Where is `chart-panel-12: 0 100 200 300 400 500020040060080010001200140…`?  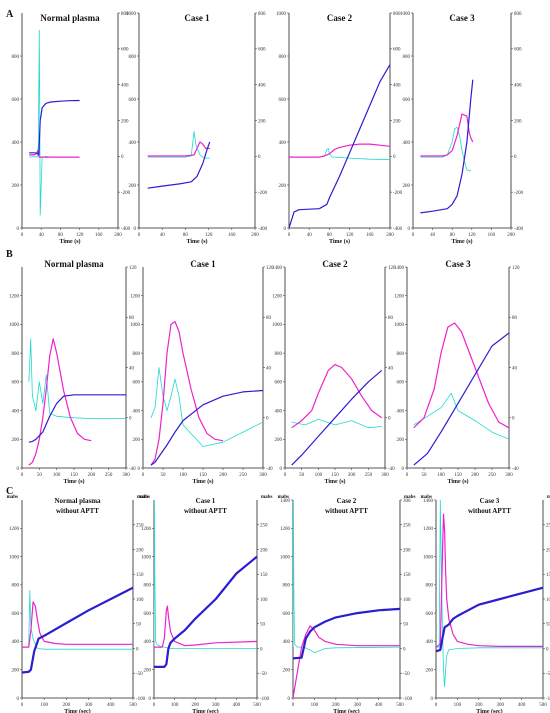
chart-panel-12: 0 100 200 300 400 500020040060080010001200140… is located at coordinates (485, 604).